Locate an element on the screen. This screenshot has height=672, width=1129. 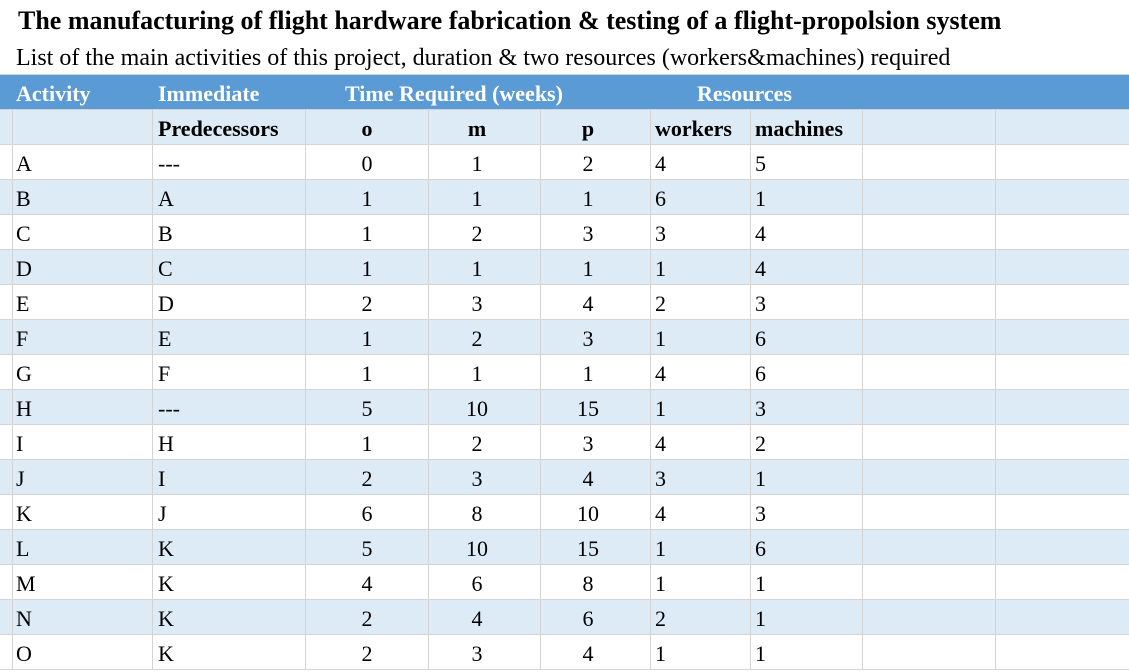
data-row: J I 2 3 4 3 1 is located at coordinates (564, 477).